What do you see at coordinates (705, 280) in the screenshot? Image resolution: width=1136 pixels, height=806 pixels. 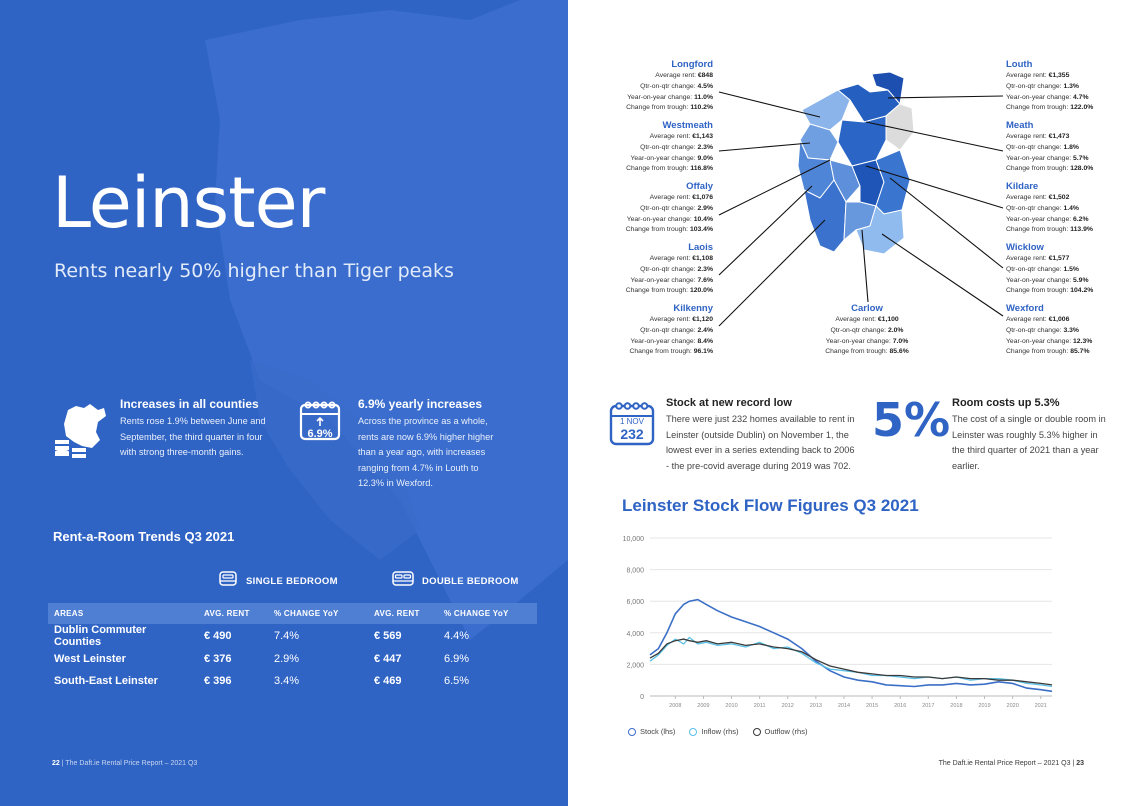 I see `yoy-value: 7.6%` at bounding box center [705, 280].